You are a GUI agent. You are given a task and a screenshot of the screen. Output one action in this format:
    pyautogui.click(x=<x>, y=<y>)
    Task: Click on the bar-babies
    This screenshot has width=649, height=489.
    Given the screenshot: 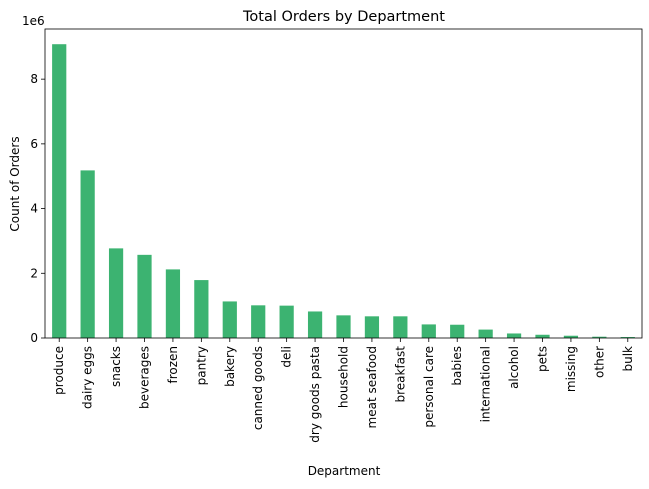 What is the action you would take?
    pyautogui.click(x=457, y=331)
    